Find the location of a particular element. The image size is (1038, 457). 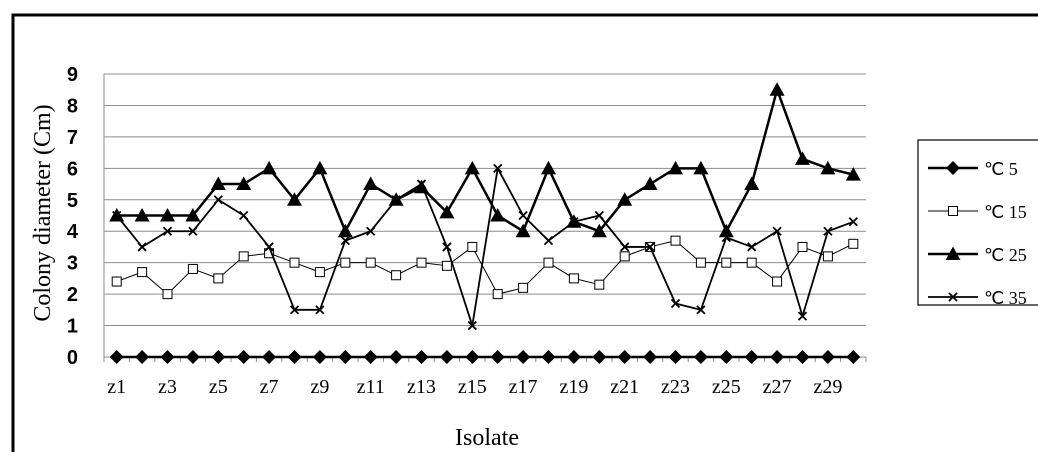

x-tick-labels: z1 z3 z5 z7 z9 z11 z13 z15 z17 z19 z21 z23 z25 z27 z29 is located at coordinates (474, 387).